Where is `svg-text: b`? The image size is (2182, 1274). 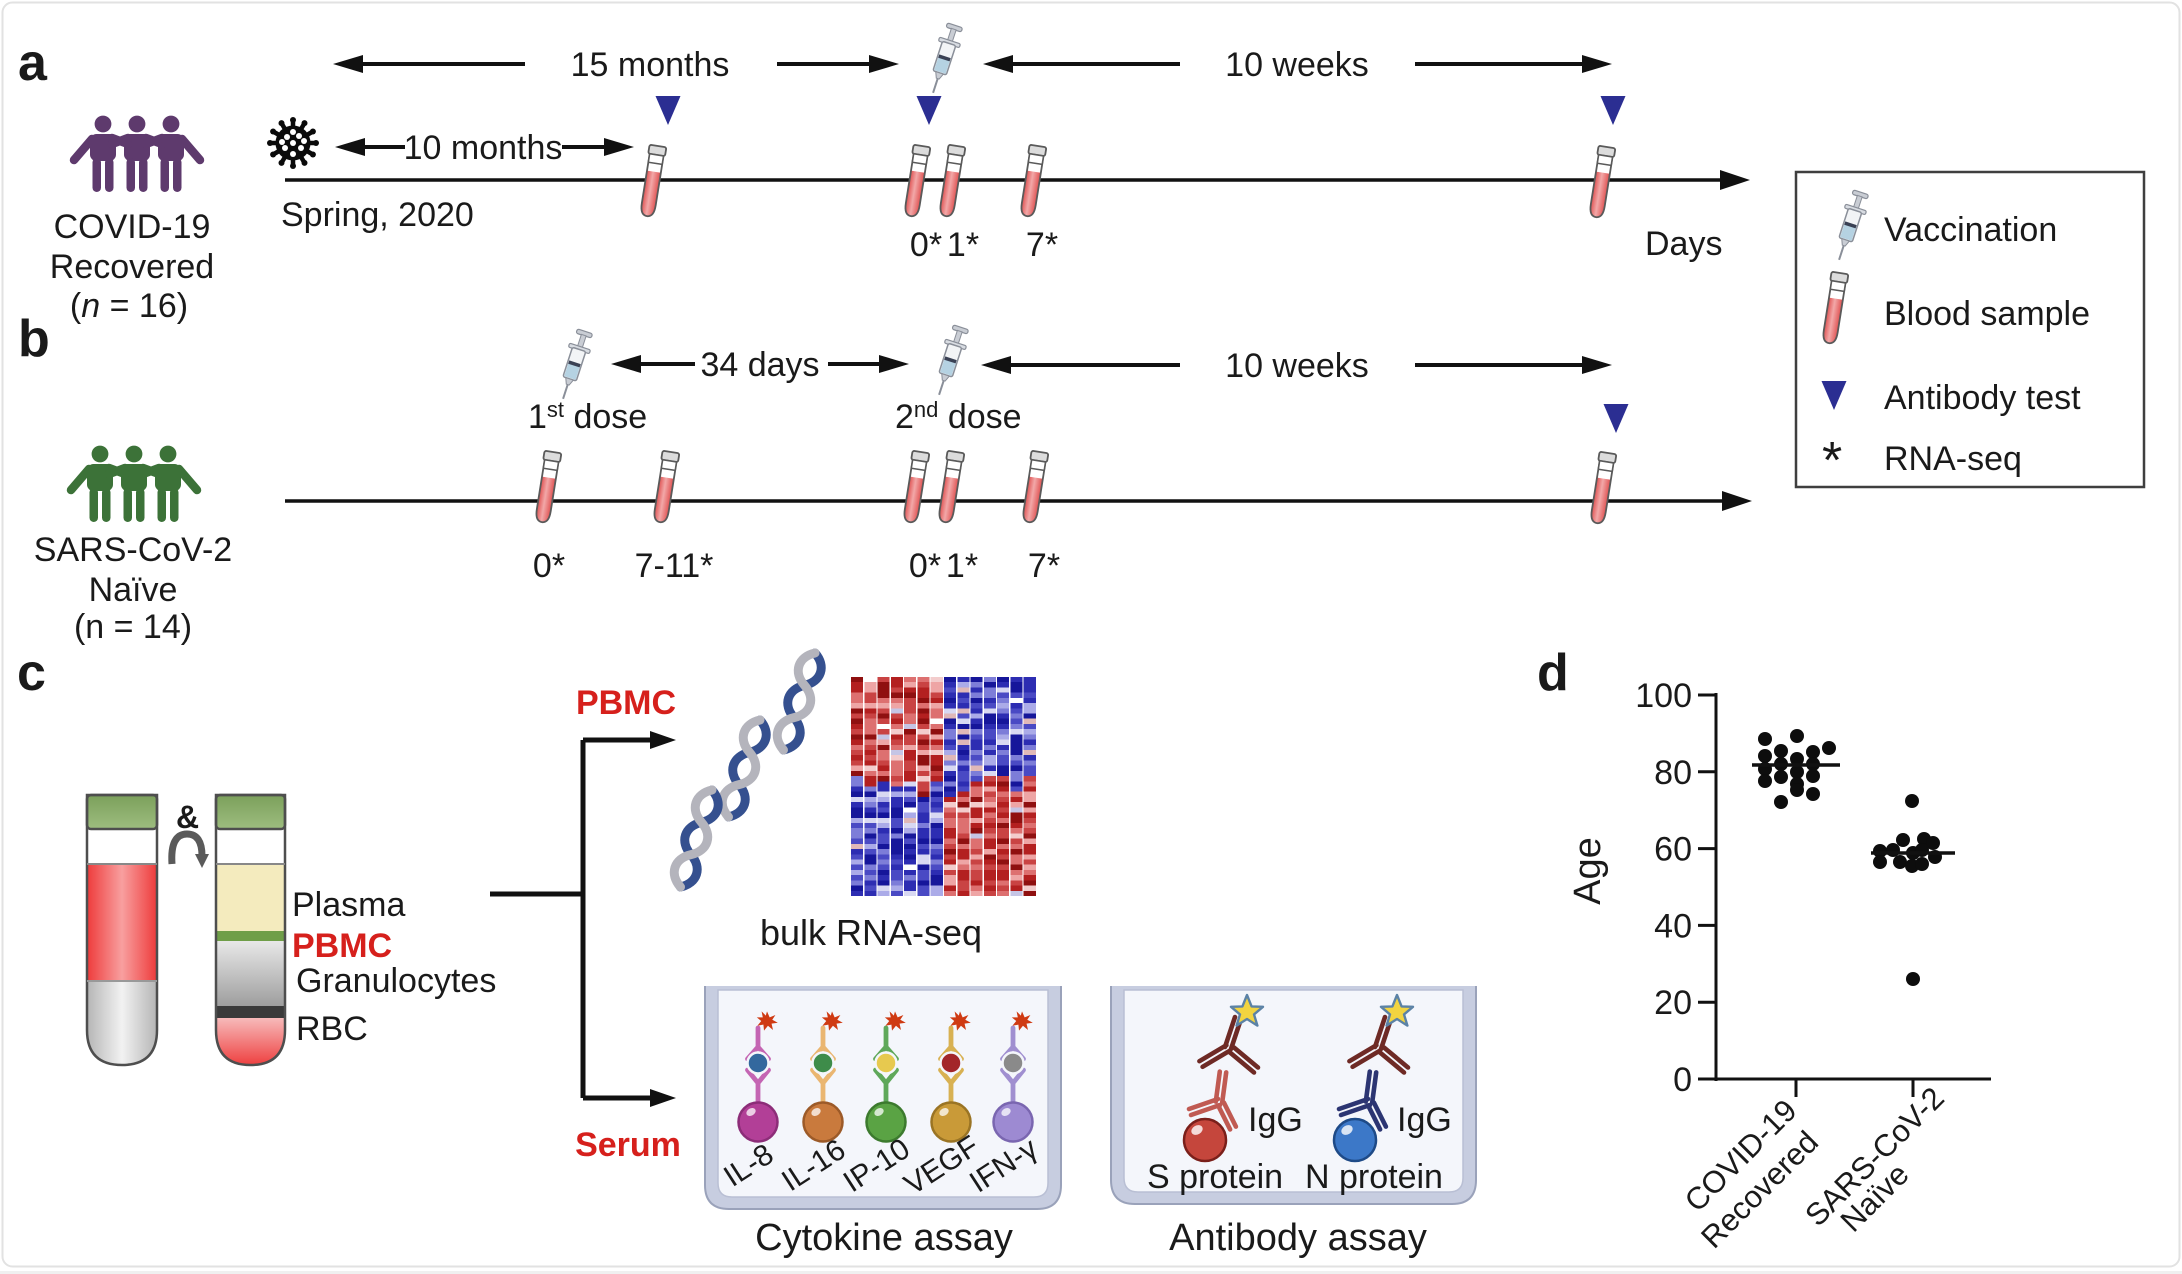
svg-text: b is located at coordinates (34, 339).